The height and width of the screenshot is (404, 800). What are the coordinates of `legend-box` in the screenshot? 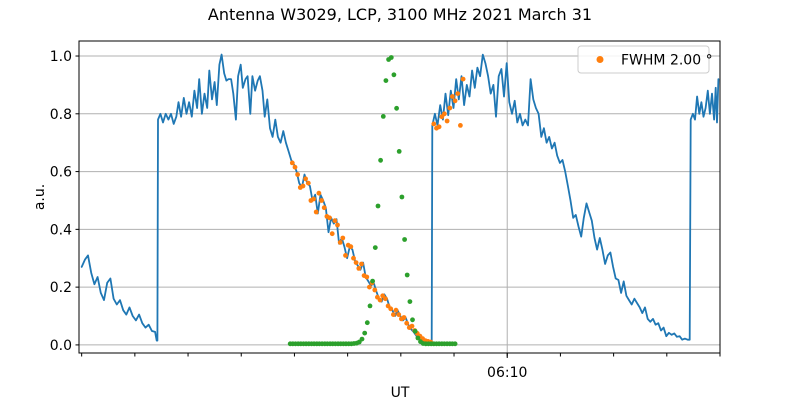 It's located at (643, 59).